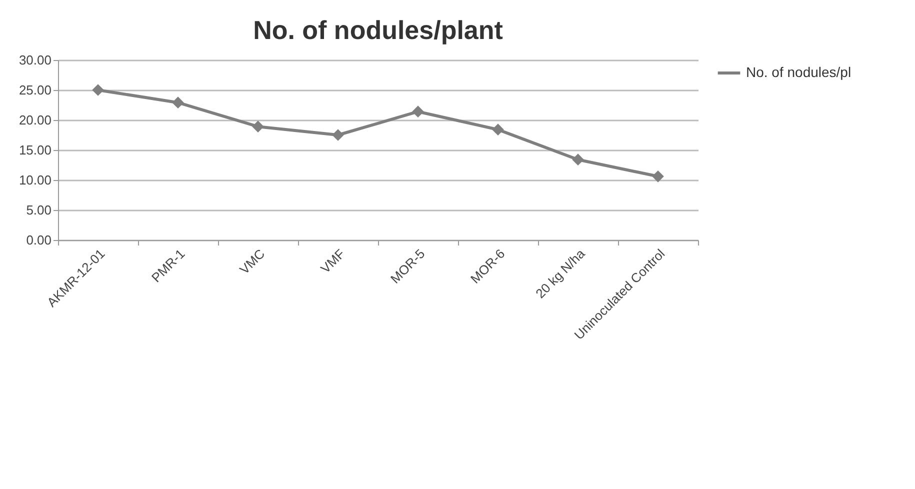  I want to click on y-tick-label: 15.00, so click(35, 150).